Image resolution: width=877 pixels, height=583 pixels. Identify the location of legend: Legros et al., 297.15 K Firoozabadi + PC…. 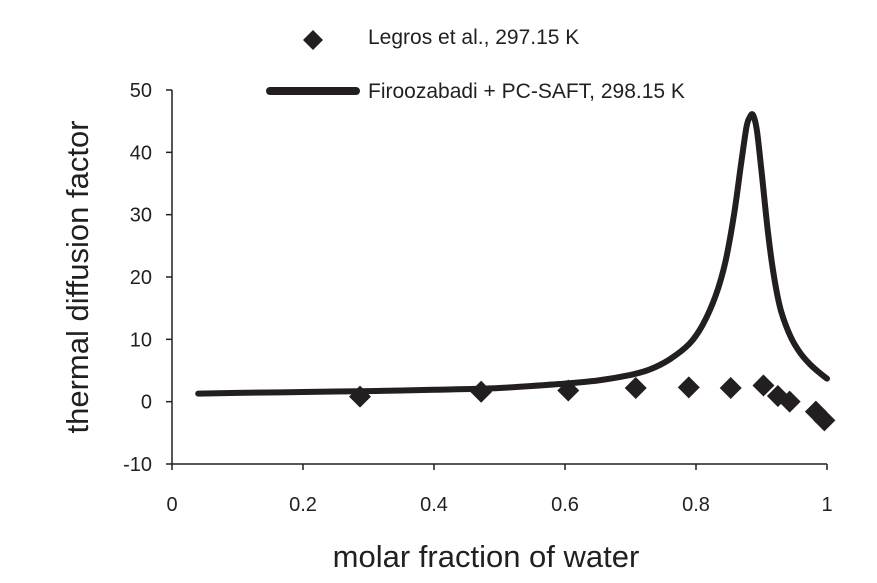
(475, 64).